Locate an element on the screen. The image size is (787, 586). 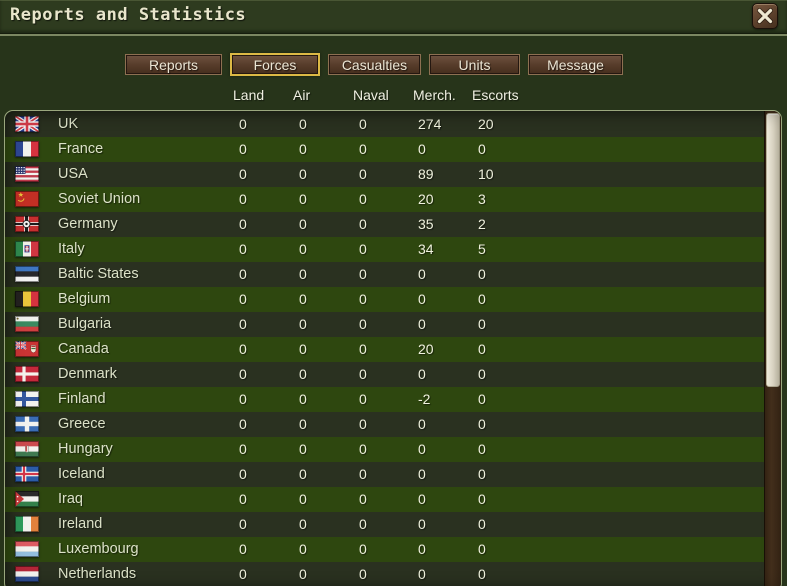
tab-forces: Forces is located at coordinates (275, 64).